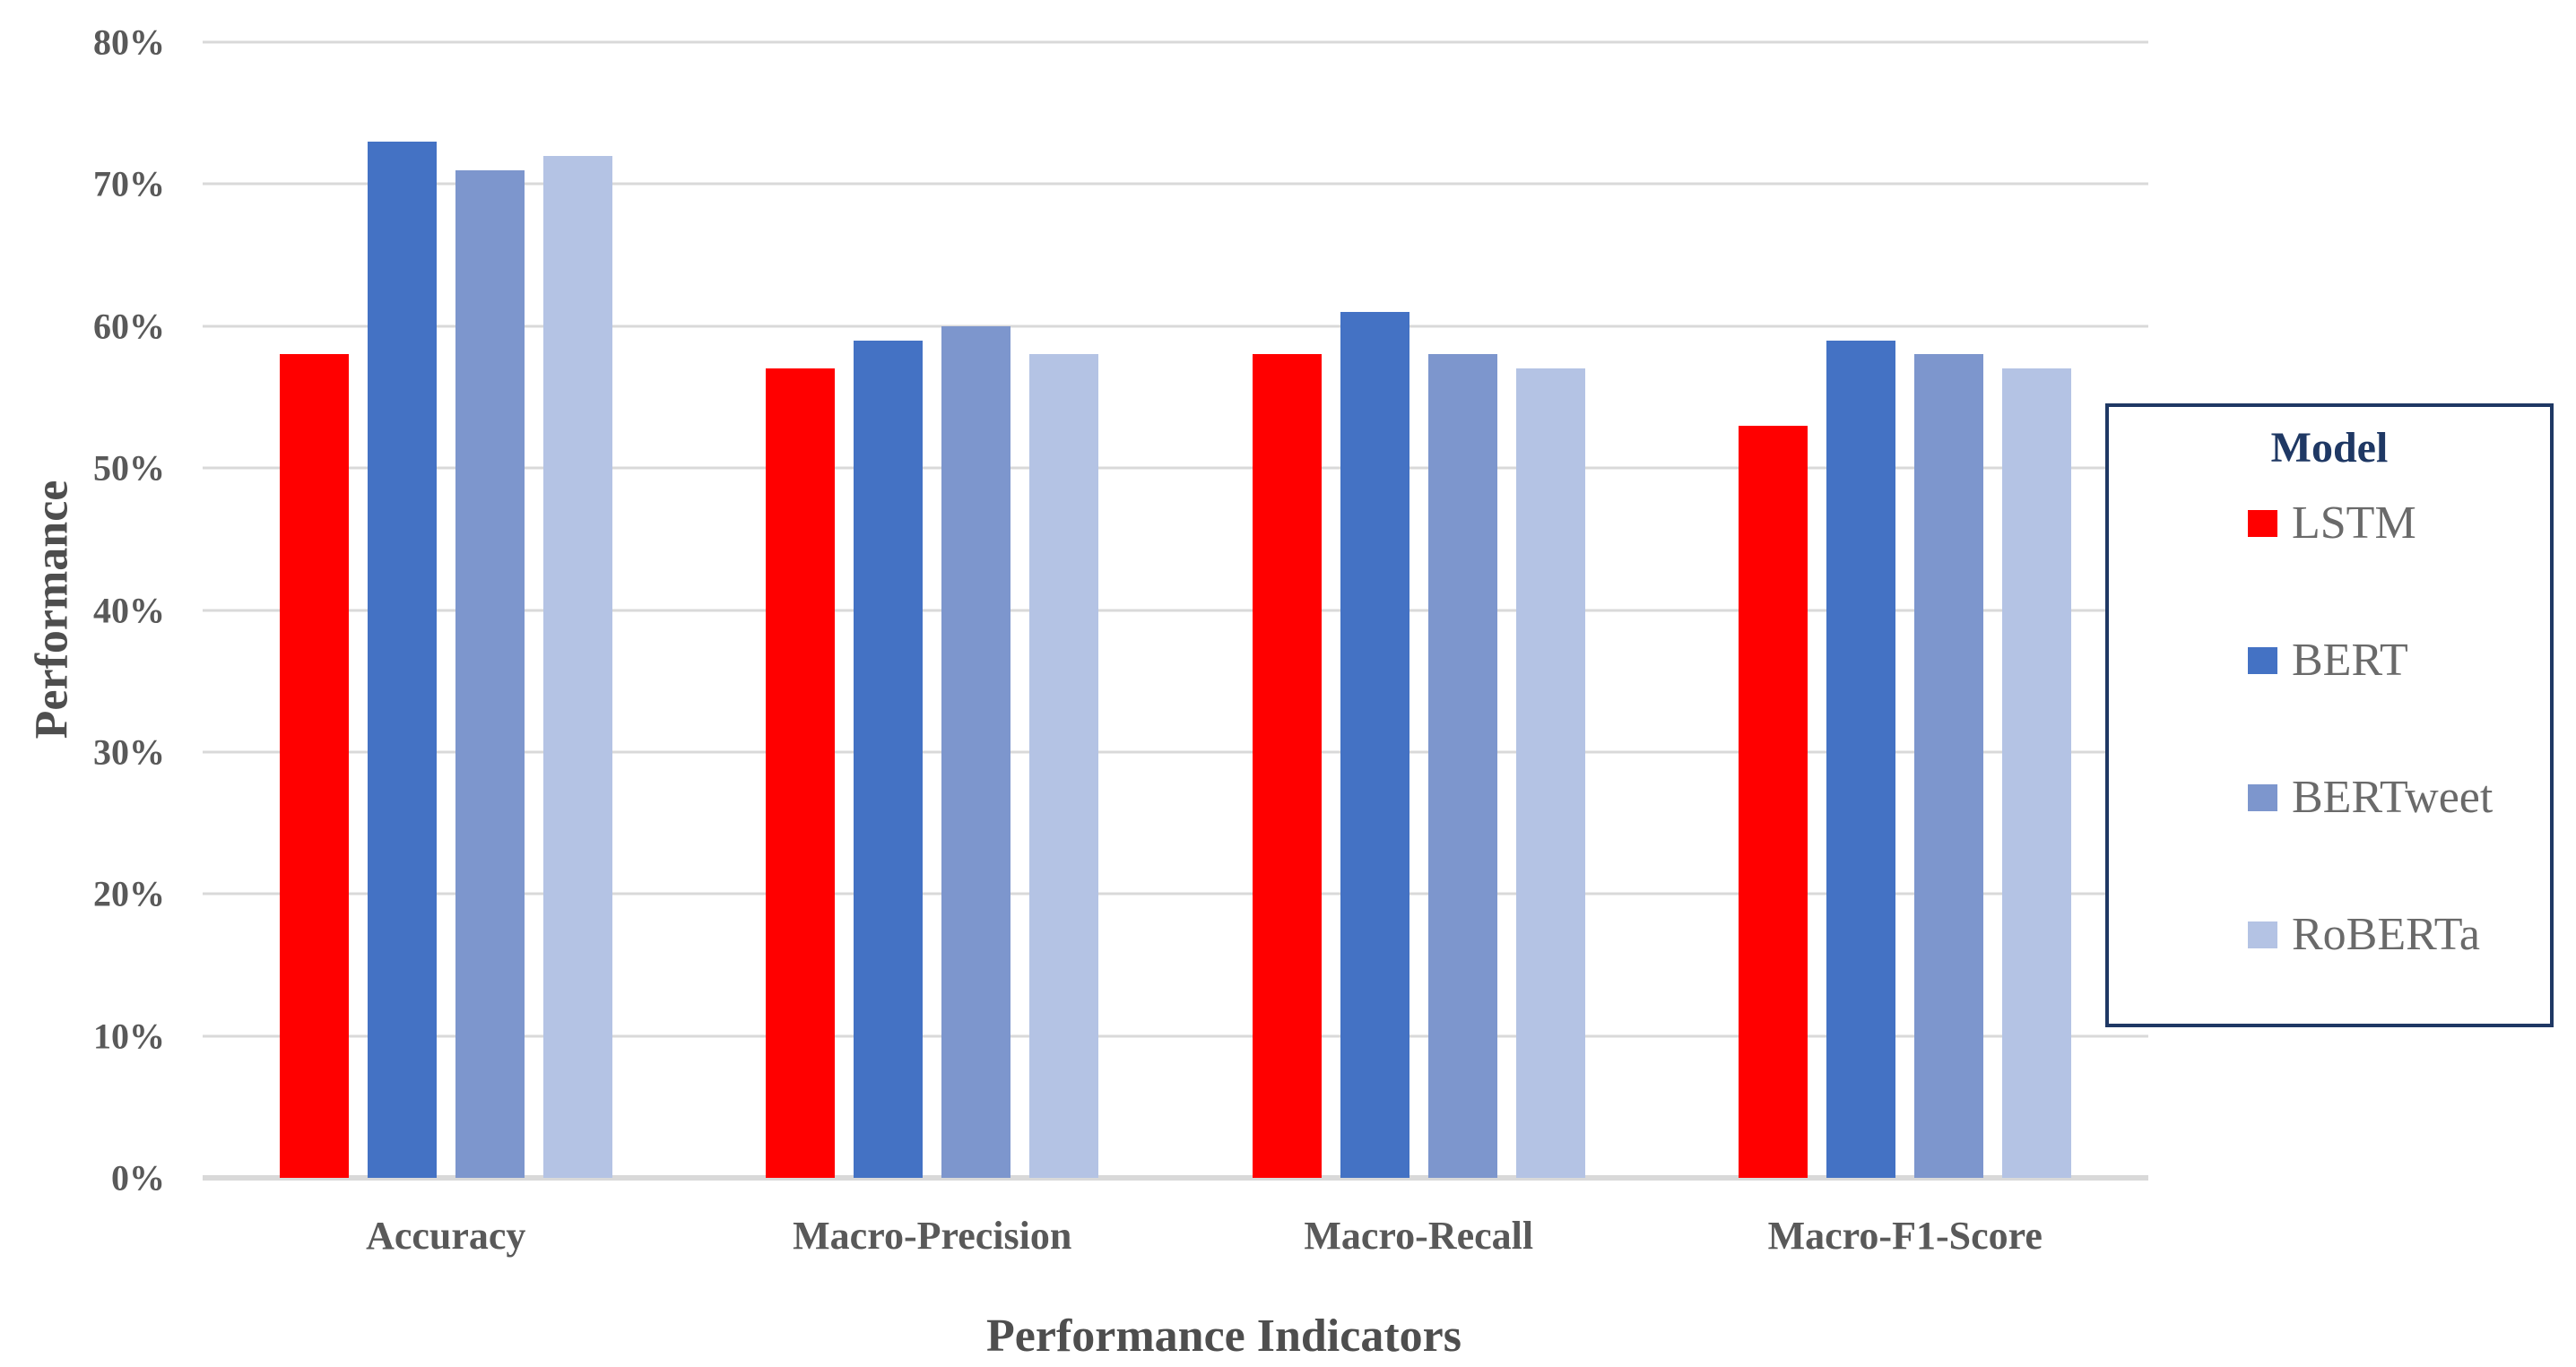  Describe the element at coordinates (446, 1235) in the screenshot. I see `x-category-label-accuracy: Accuracy` at that location.